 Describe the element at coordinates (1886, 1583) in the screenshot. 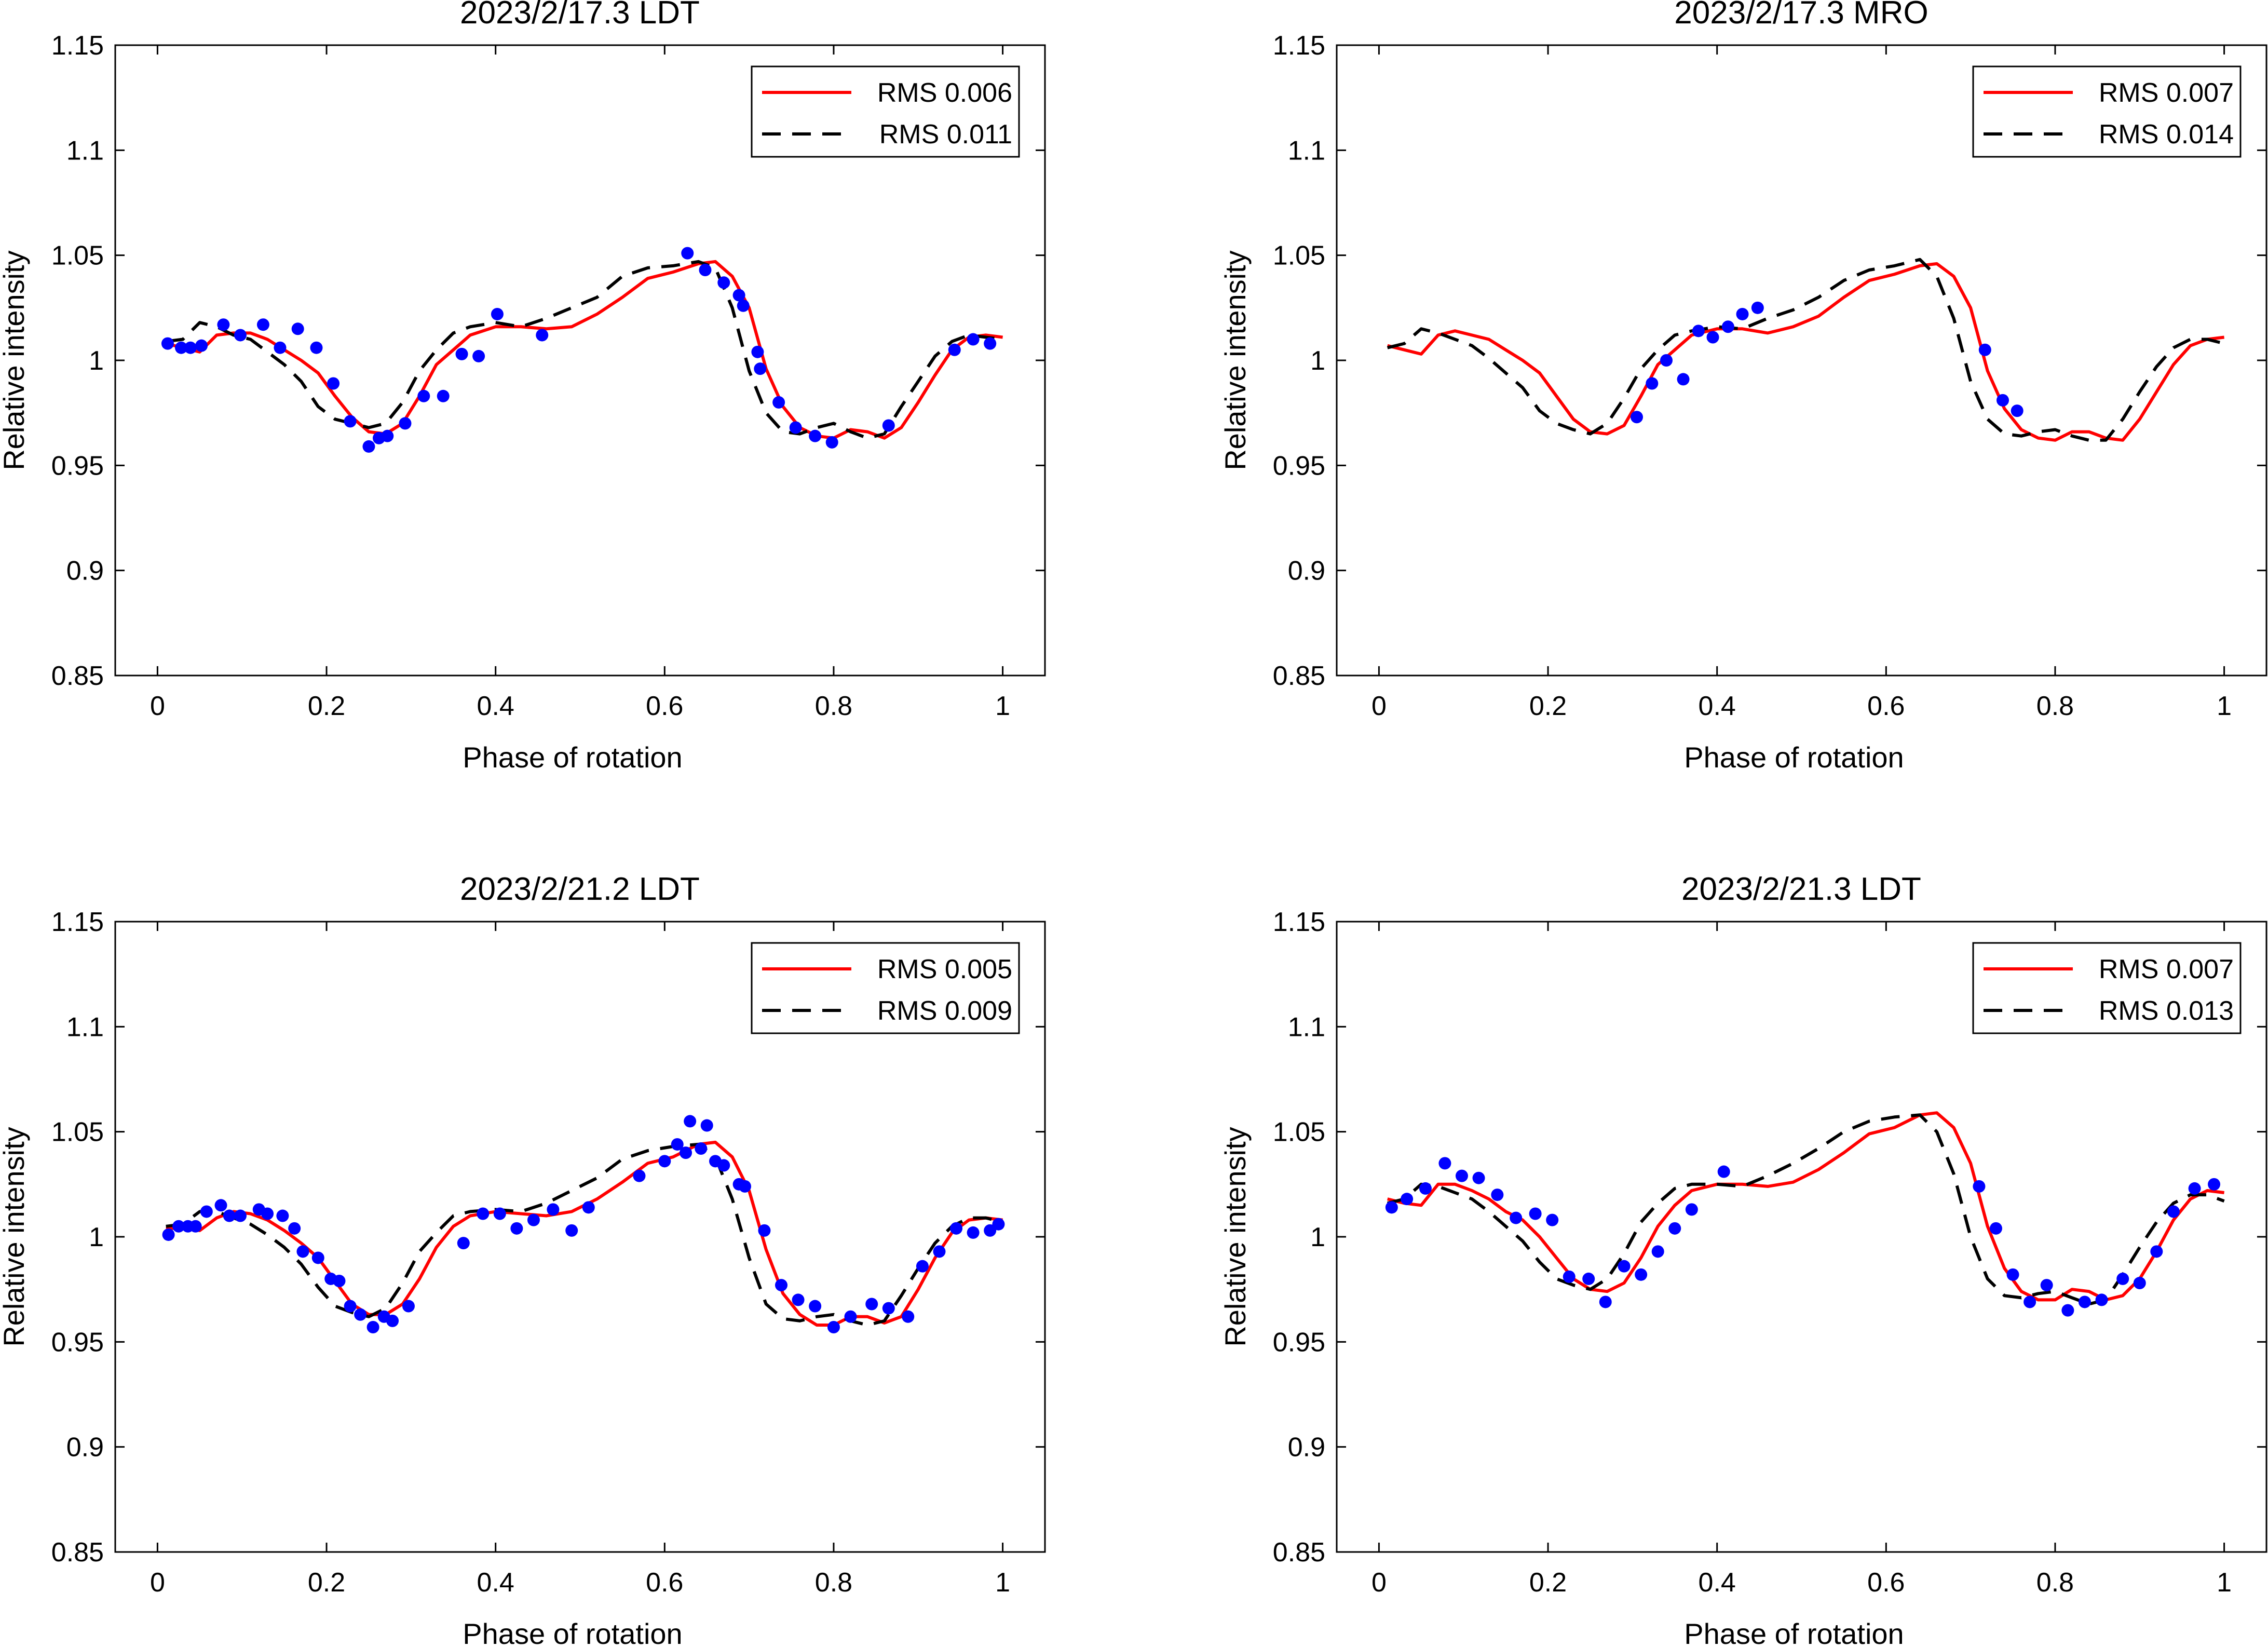

I see `x-tick-label: 0.6` at that location.